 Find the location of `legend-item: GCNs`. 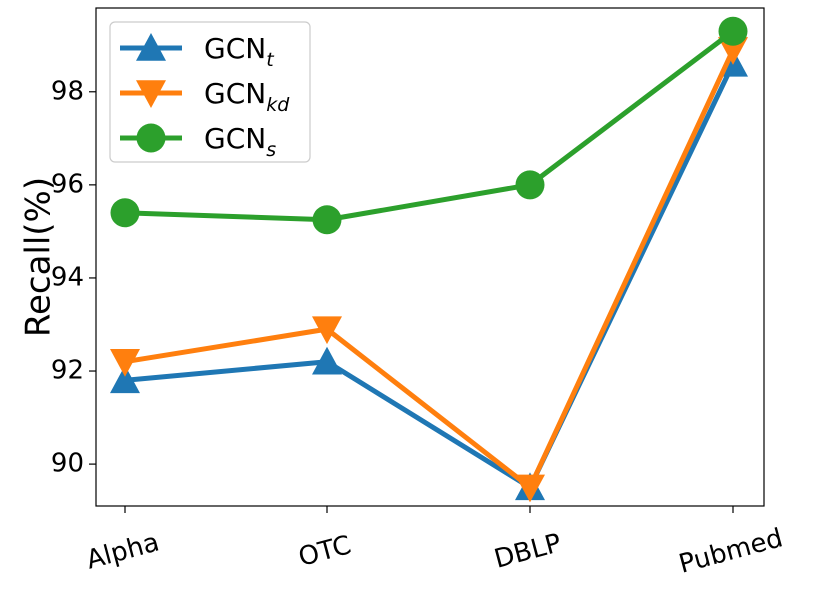

legend-item: GCNs is located at coordinates (198, 141).